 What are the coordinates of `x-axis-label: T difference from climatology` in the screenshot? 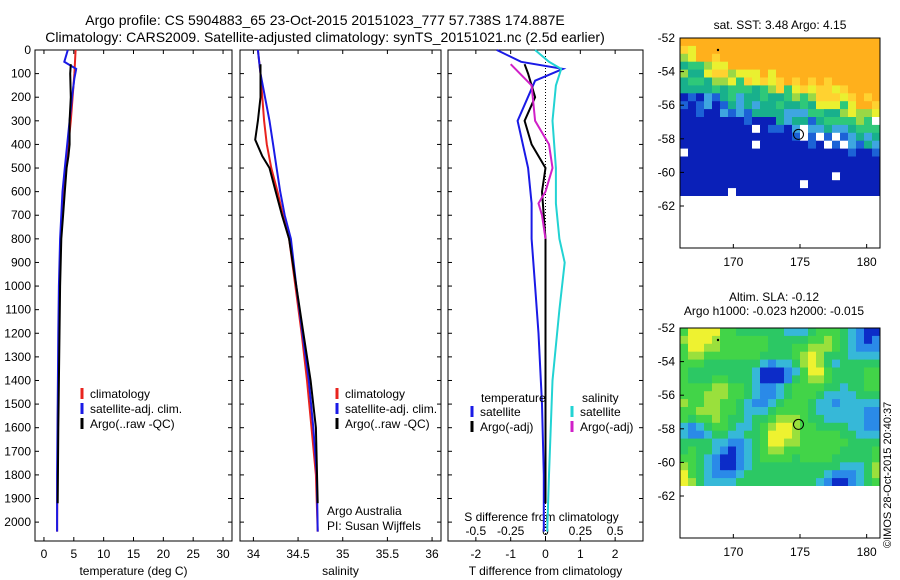 It's located at (546, 571).